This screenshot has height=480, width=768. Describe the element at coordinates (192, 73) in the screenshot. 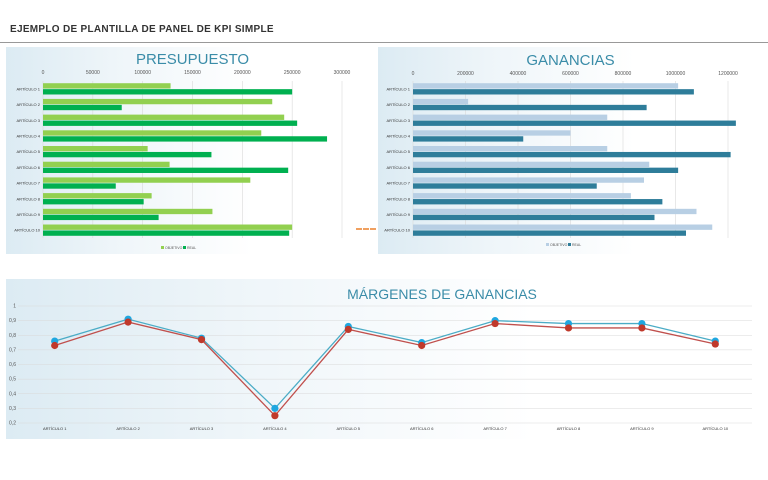

I see `budget-x-tick-label: 150000` at that location.